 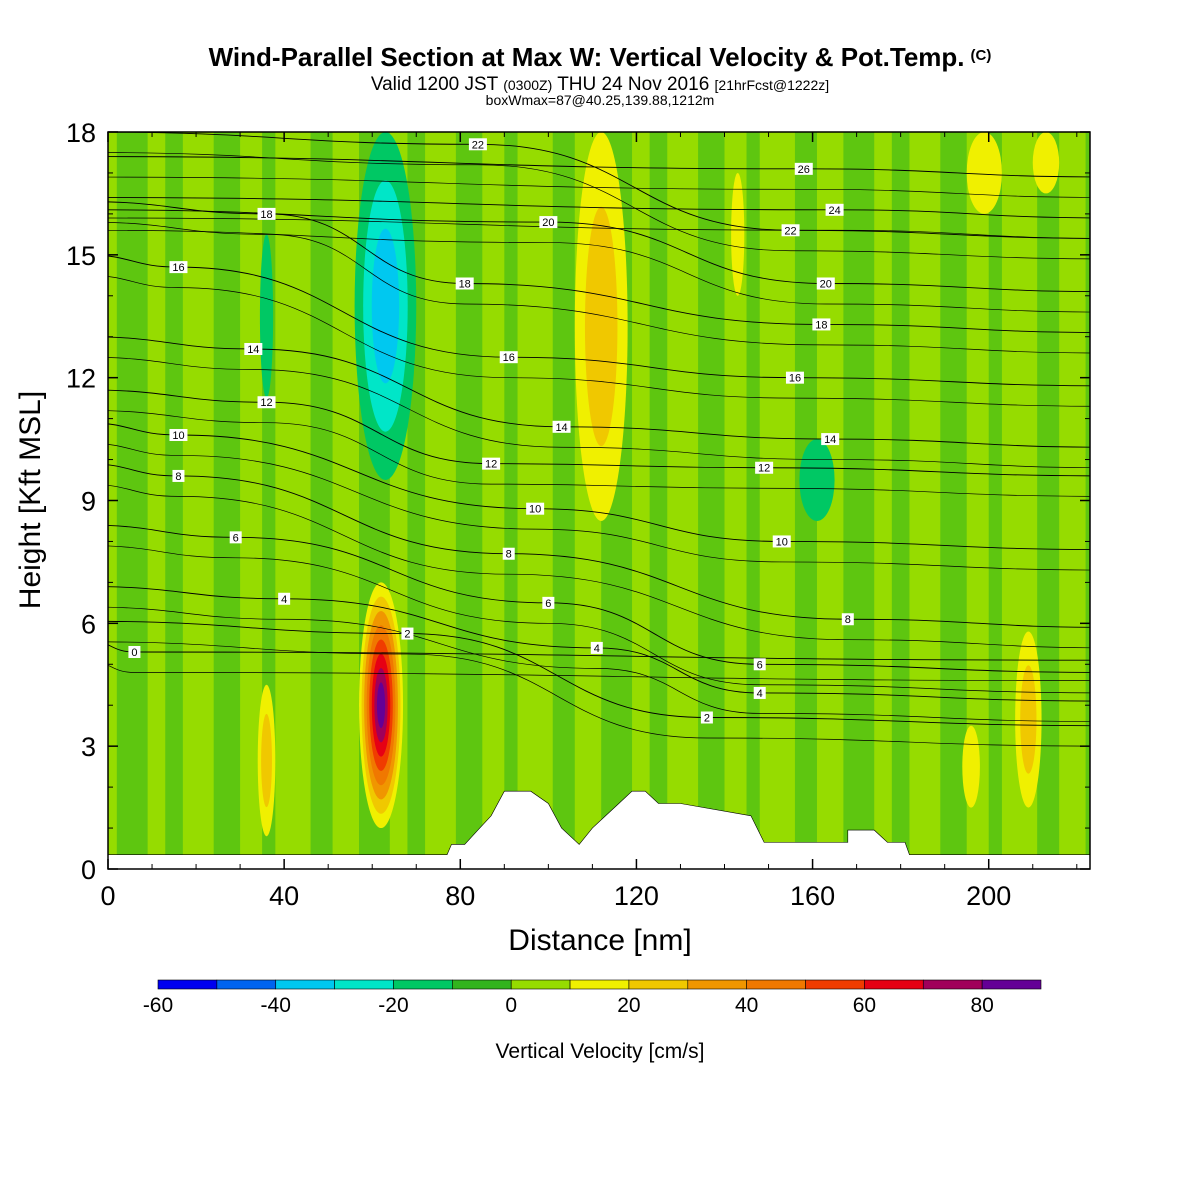 What do you see at coordinates (746, 1005) in the screenshot?
I see `colorbar-tick-label: 40` at bounding box center [746, 1005].